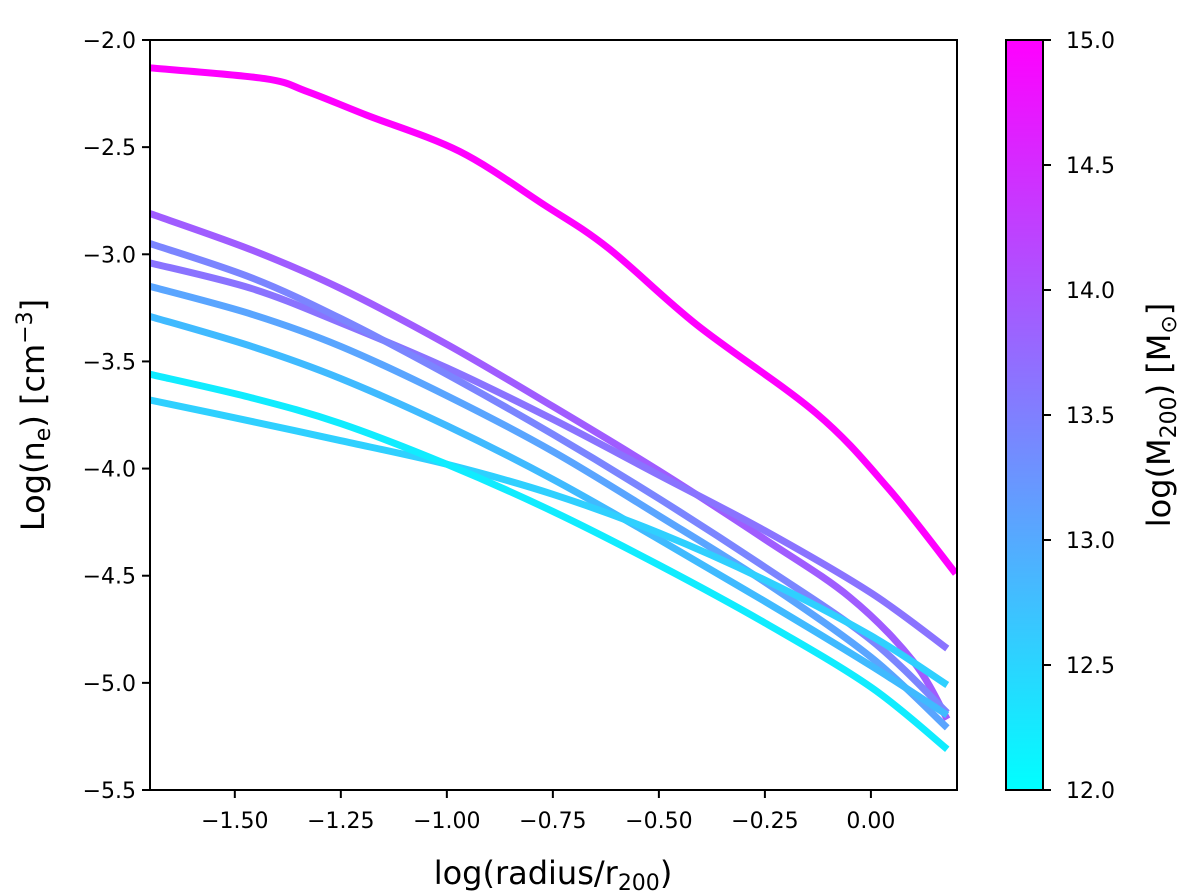  I want to click on colorbar-tick-label: 12.5, so click(1090, 666).